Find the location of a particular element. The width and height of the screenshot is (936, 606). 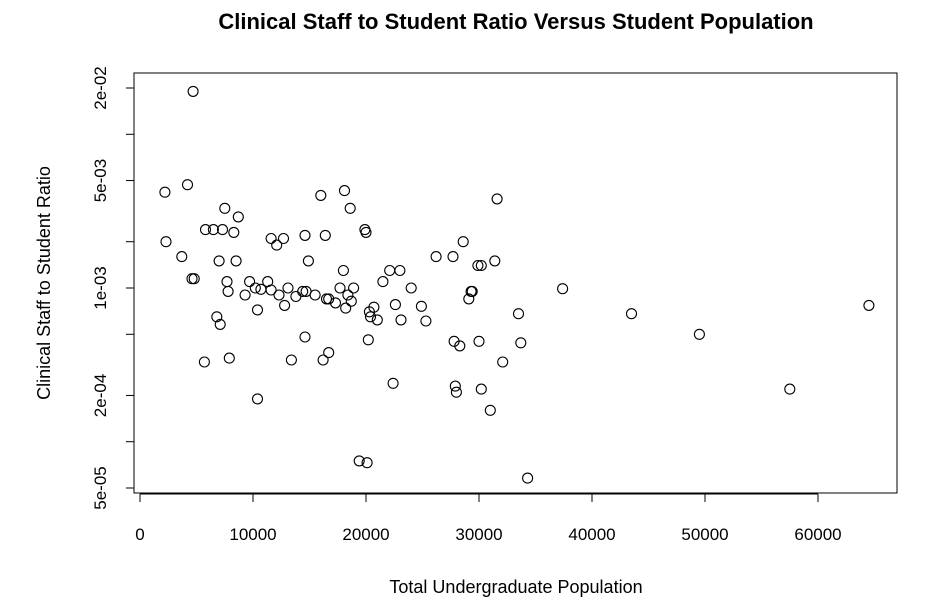

x-tick-label: 0 is located at coordinates (139, 534).